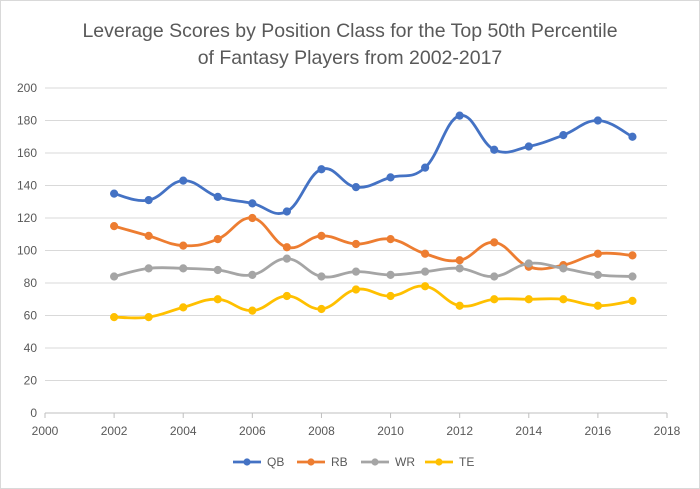  What do you see at coordinates (27, 251) in the screenshot?
I see `y-tick-label: 100` at bounding box center [27, 251].